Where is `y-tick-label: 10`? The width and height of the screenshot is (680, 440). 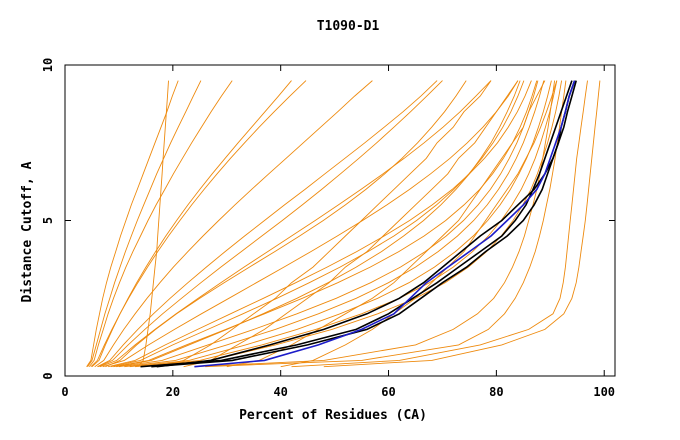
y-tick-label: 10 is located at coordinates (48, 65).